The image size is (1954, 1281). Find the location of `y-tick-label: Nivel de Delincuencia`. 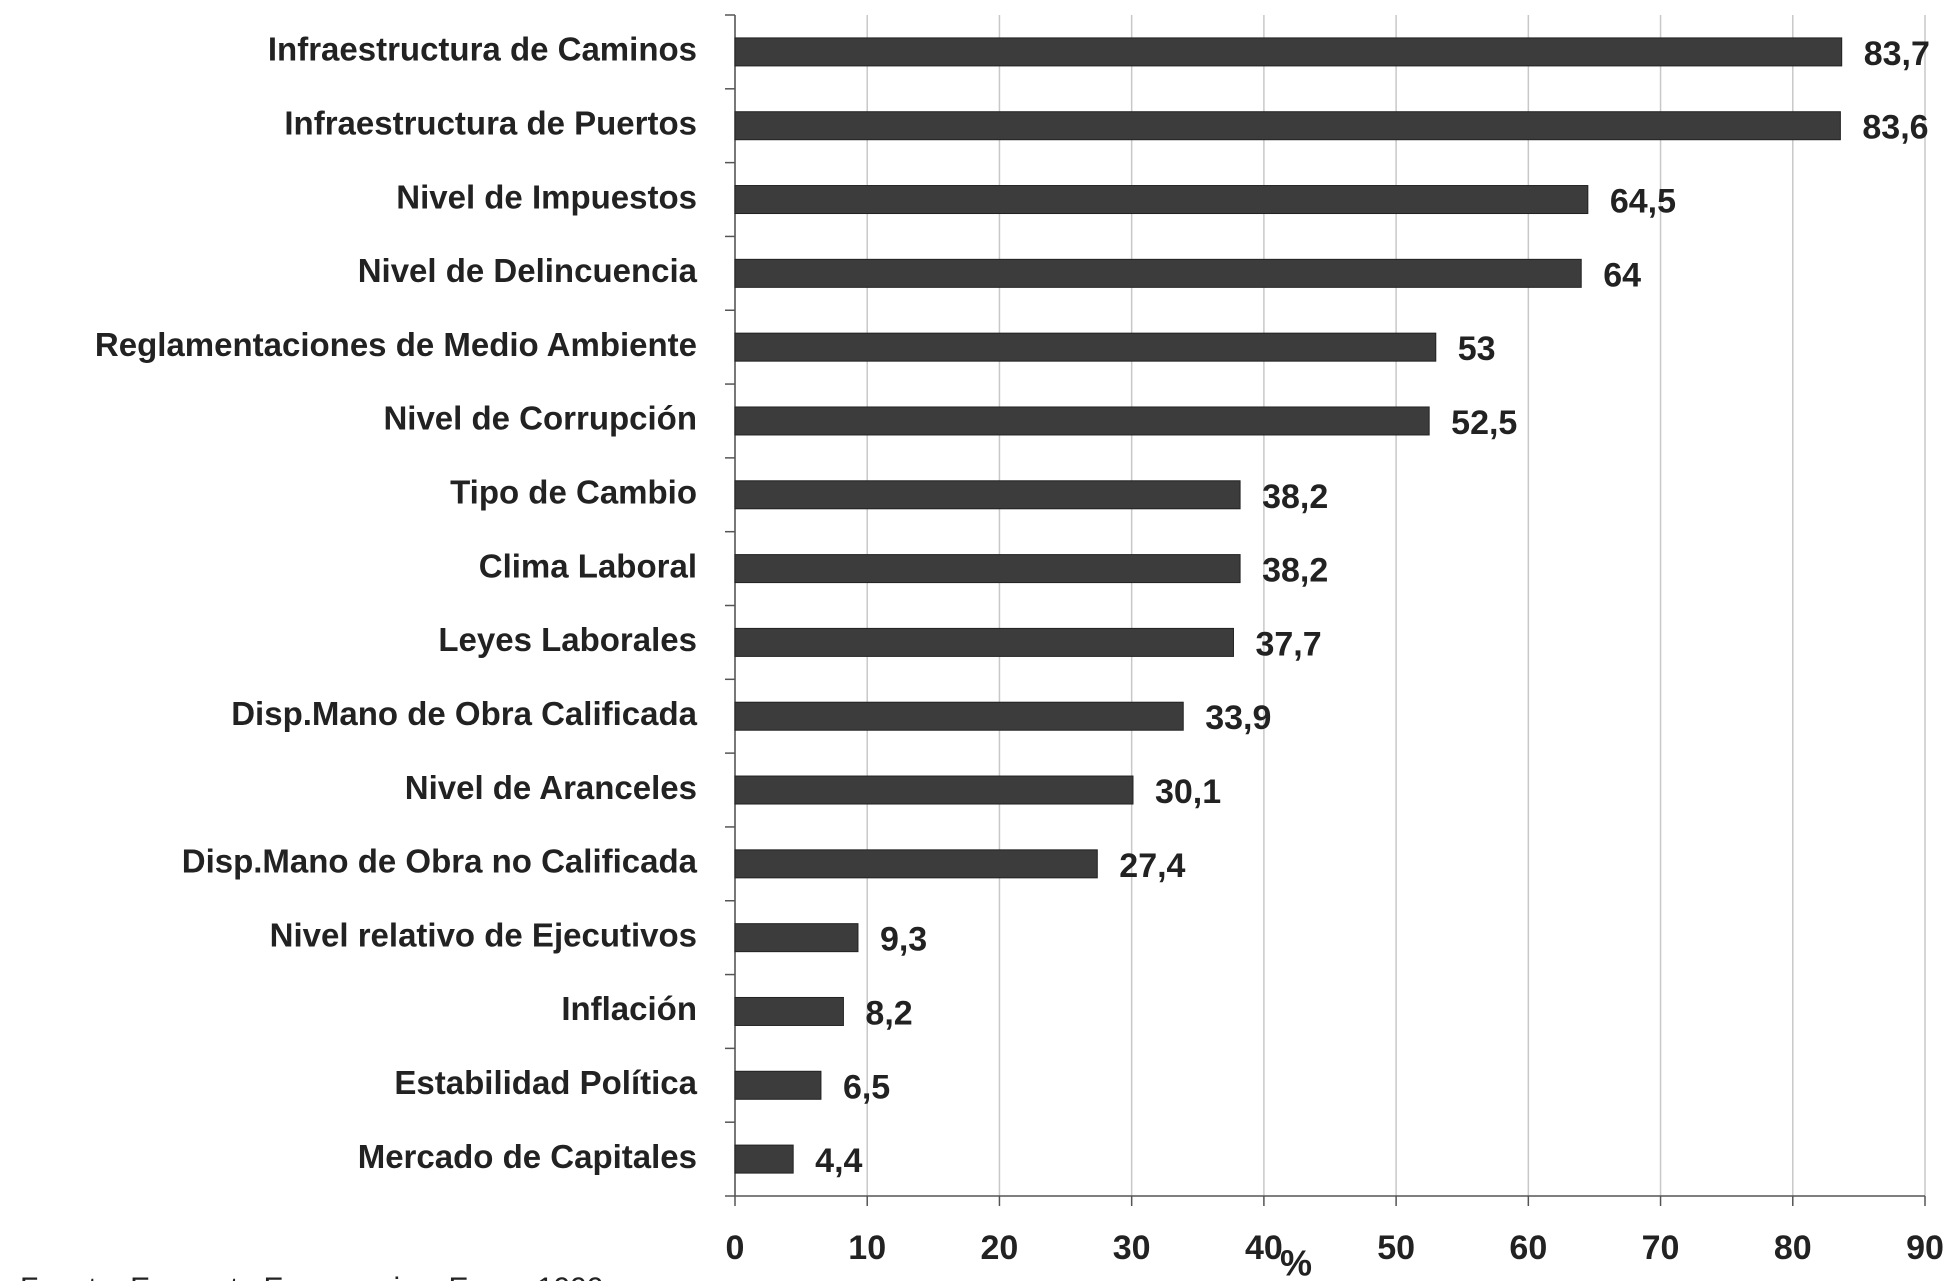

y-tick-label: Nivel de Delincuencia is located at coordinates (528, 270).